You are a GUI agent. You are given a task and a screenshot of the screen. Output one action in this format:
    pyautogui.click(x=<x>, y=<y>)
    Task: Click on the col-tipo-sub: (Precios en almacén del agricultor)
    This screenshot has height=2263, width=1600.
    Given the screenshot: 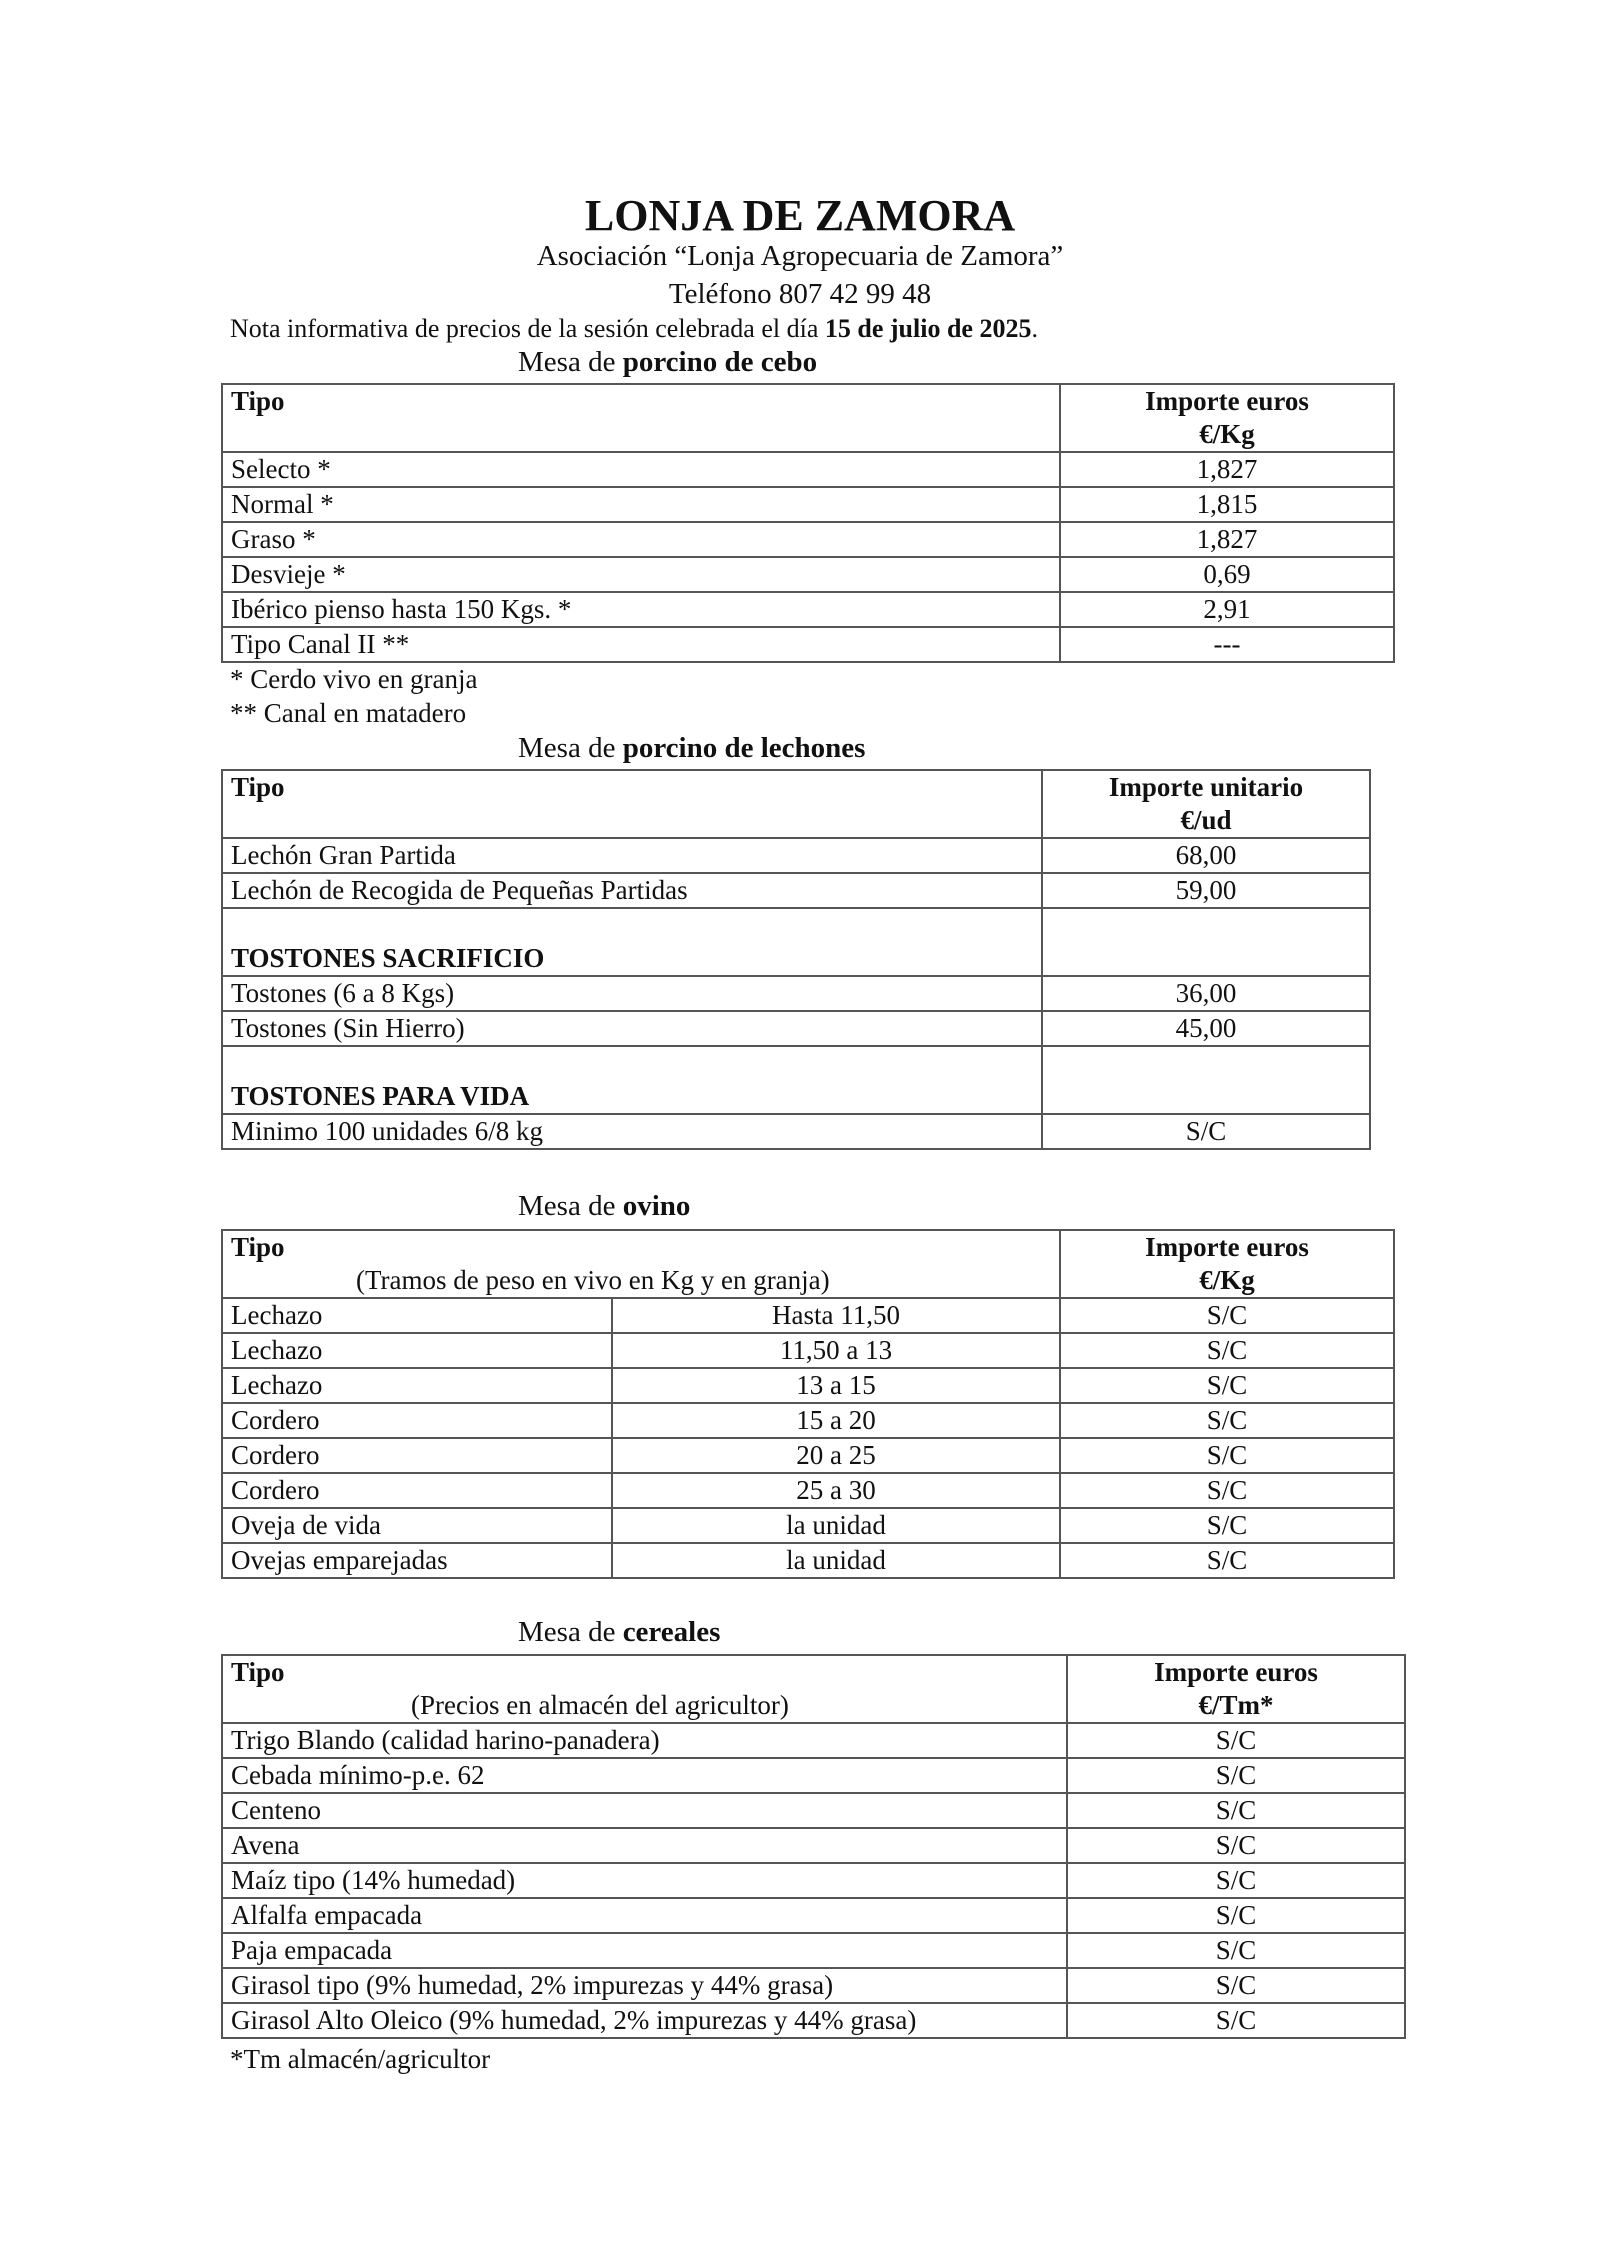 What is the action you would take?
    pyautogui.click(x=600, y=1705)
    